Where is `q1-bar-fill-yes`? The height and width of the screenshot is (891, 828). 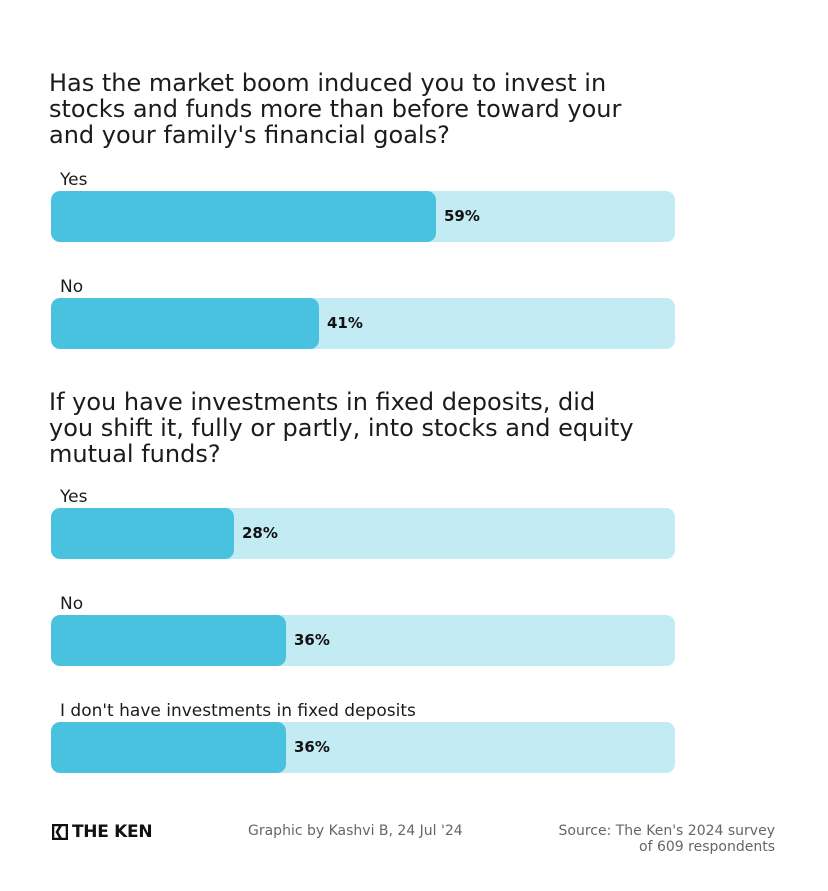
q1-bar-fill-yes is located at coordinates (243, 216).